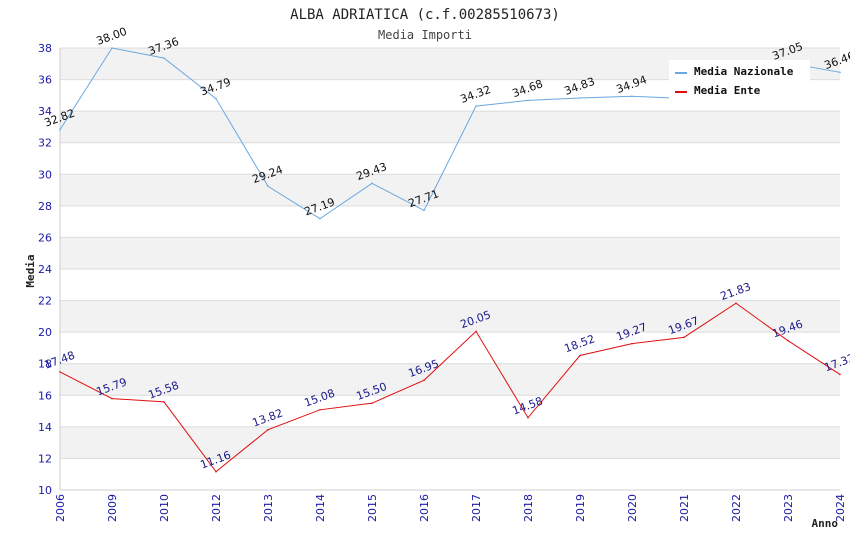 The height and width of the screenshot is (550, 850). Describe the element at coordinates (268, 418) in the screenshot. I see `data-label-media-ente: 13.82` at that location.